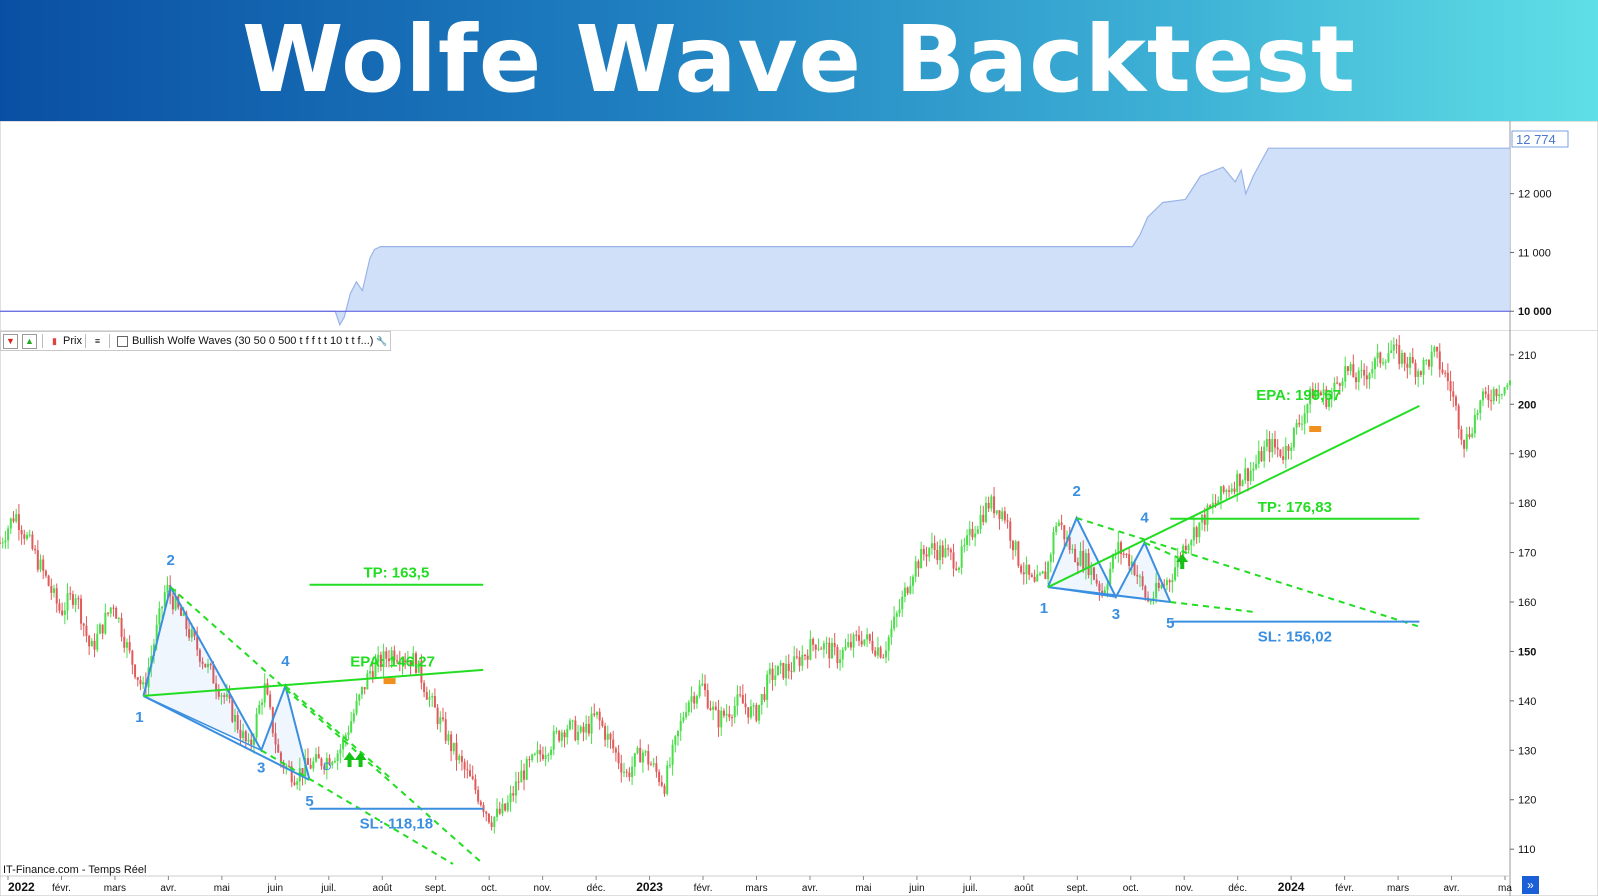  I want to click on equity-last-value: 12 774, so click(1536, 139).